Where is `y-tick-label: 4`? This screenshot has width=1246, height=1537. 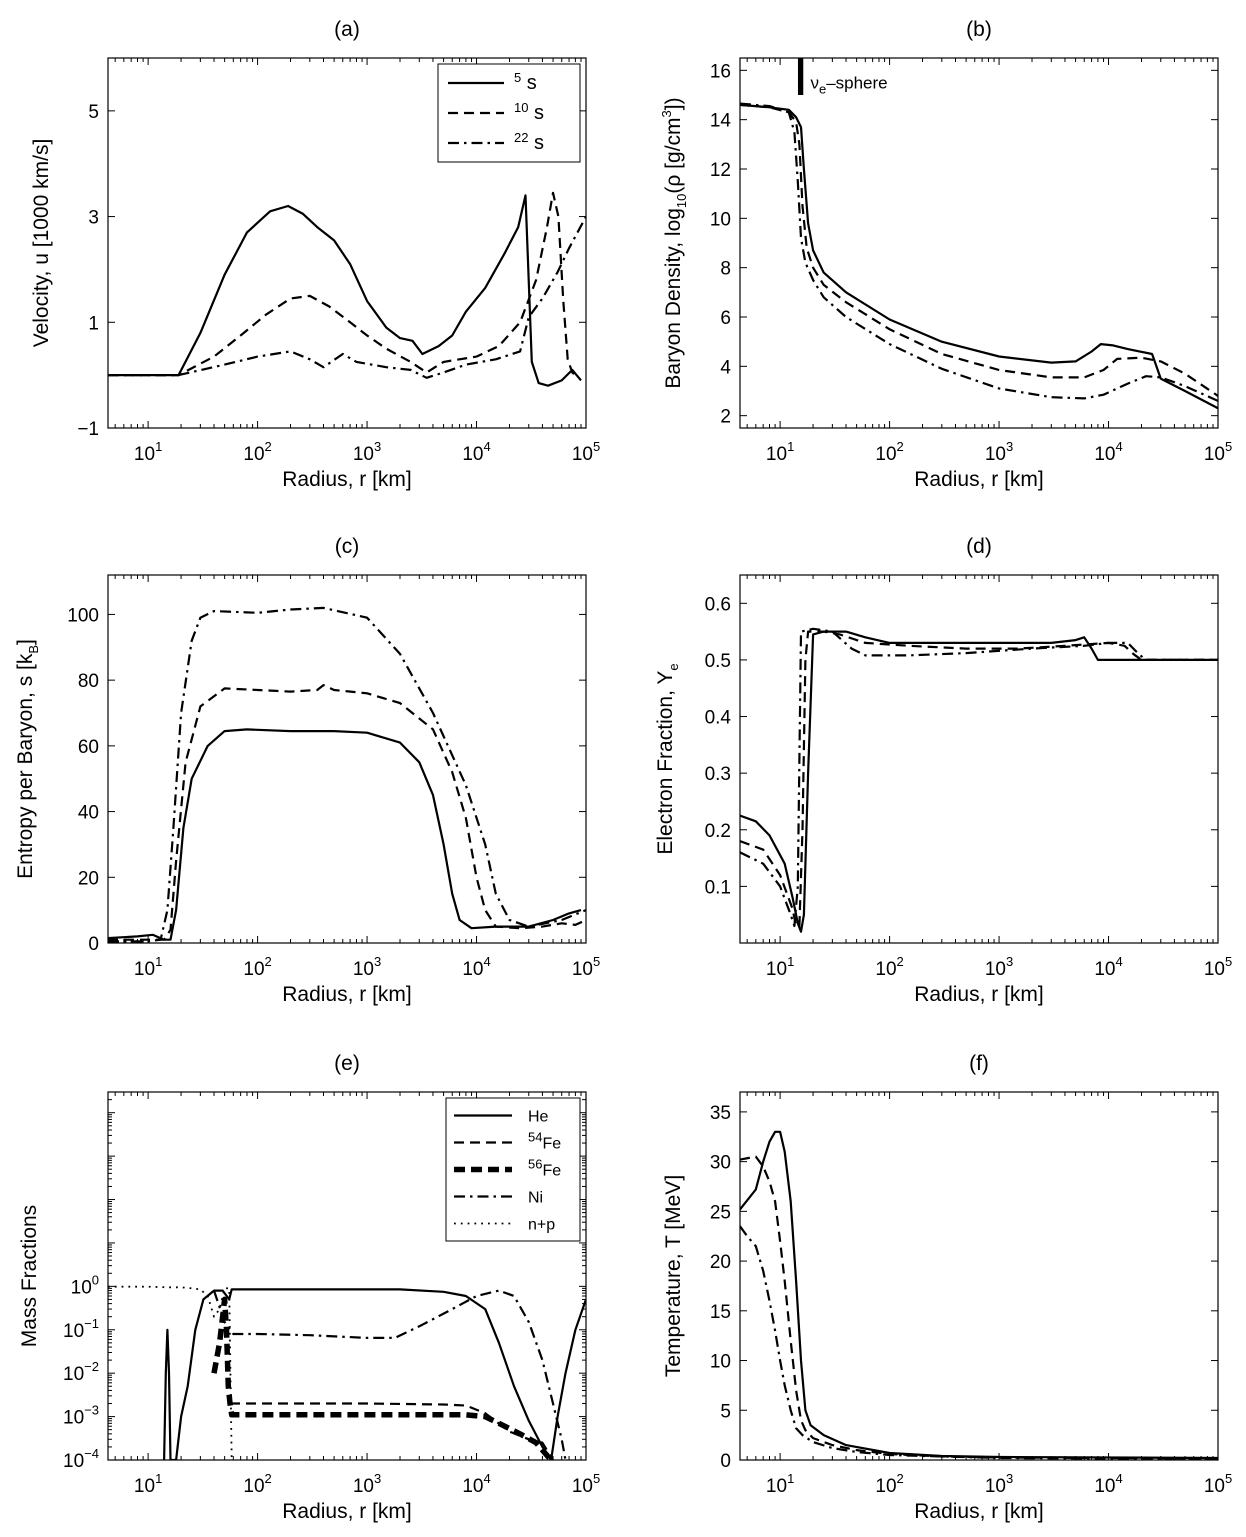
y-tick-label: 4 is located at coordinates (725, 367).